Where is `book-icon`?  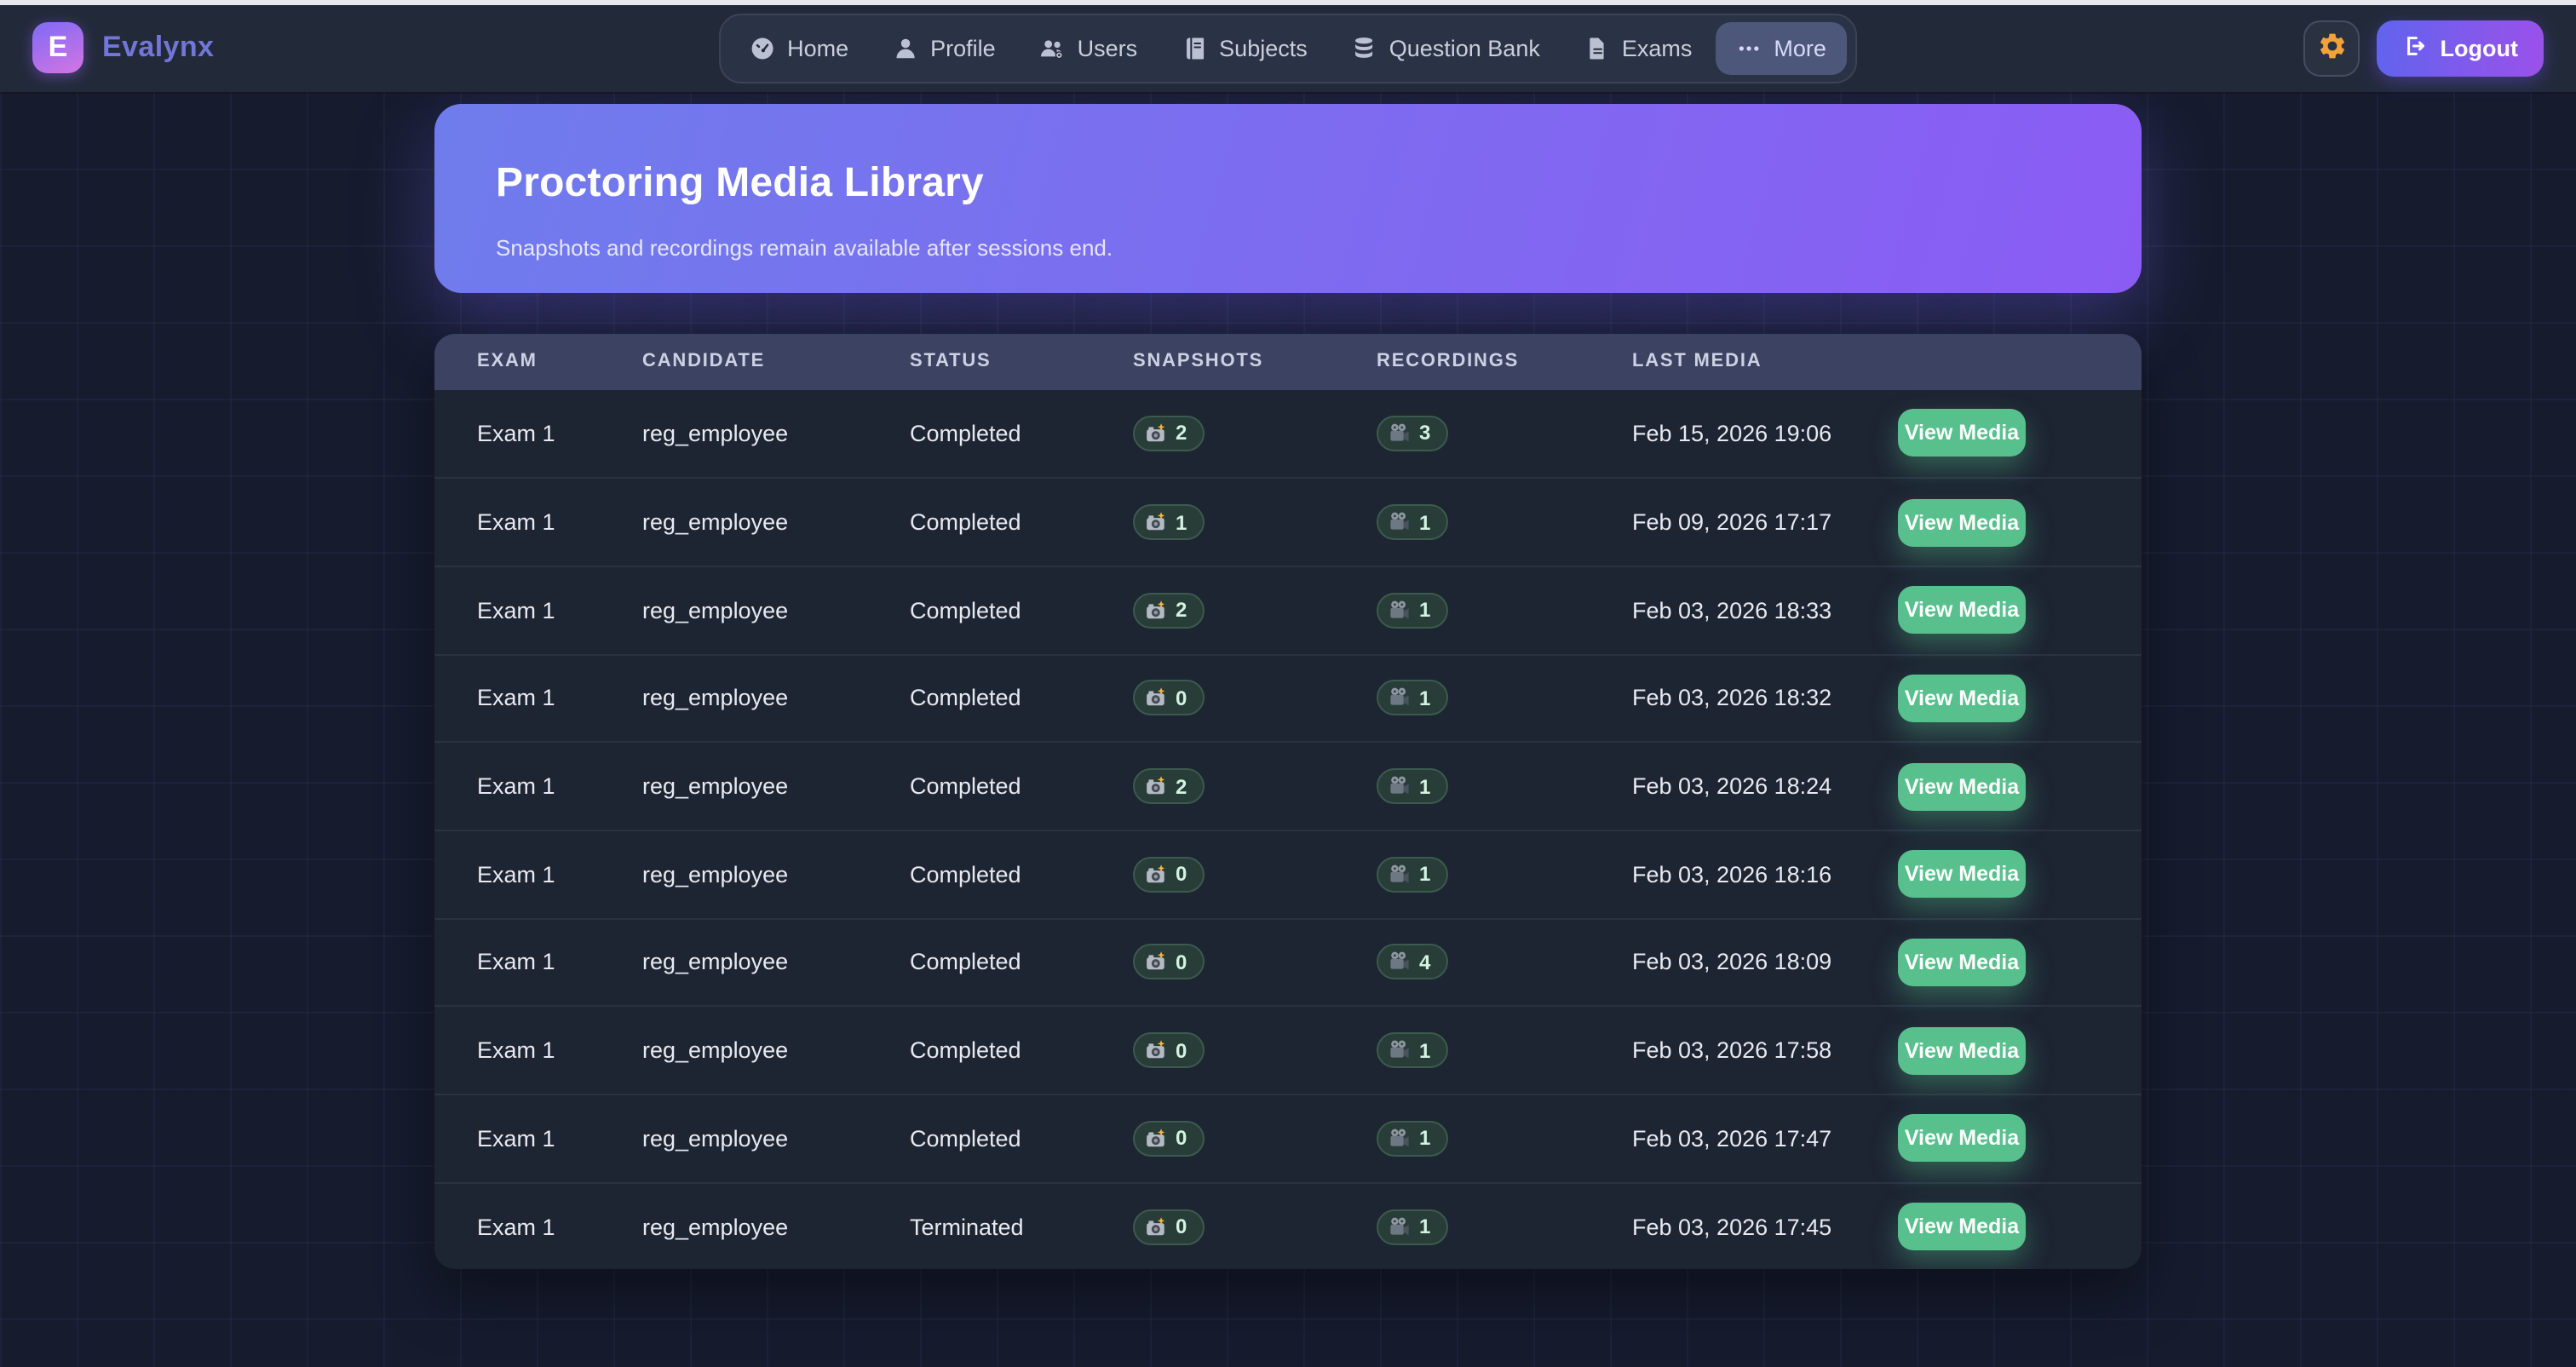 book-icon is located at coordinates (1195, 48).